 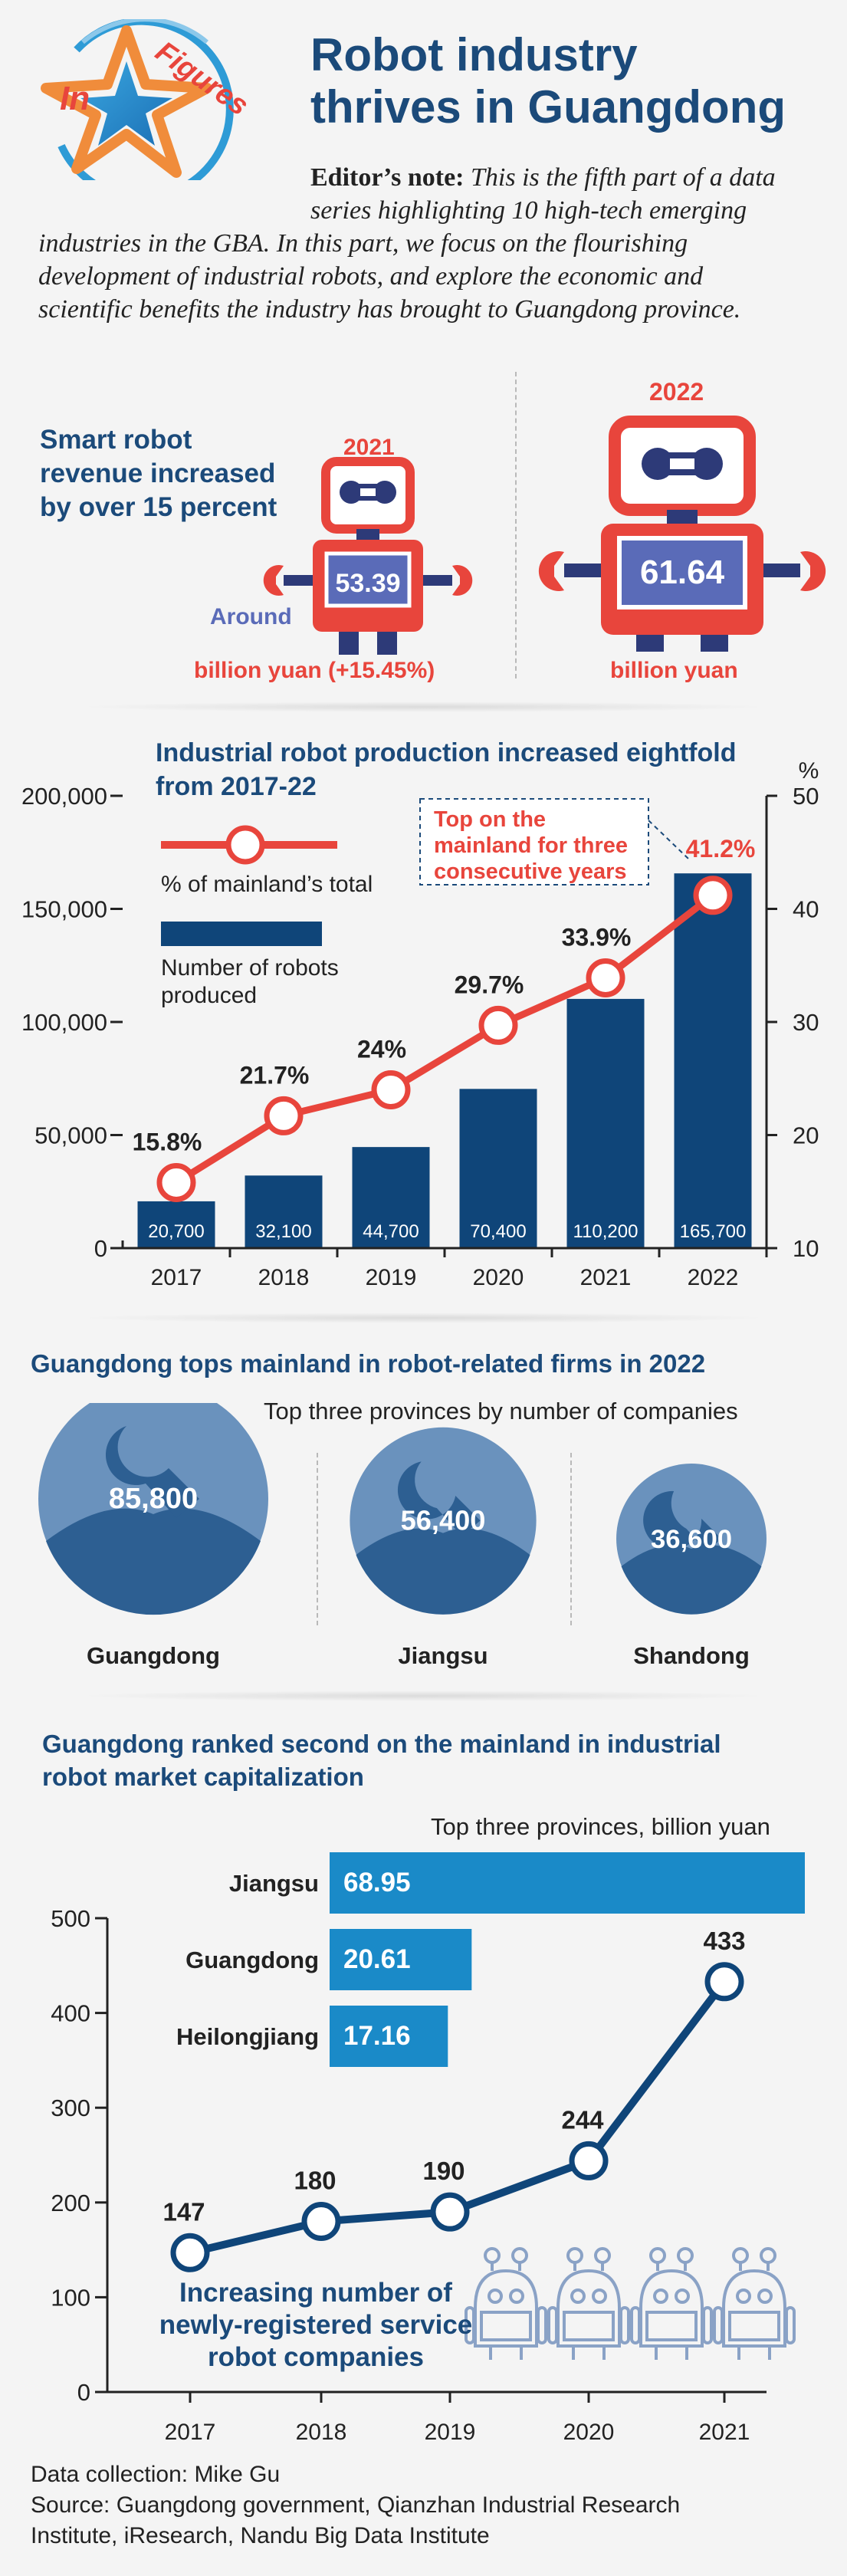 I want to click on production-bar-label: 44,700, so click(x=391, y=1231).